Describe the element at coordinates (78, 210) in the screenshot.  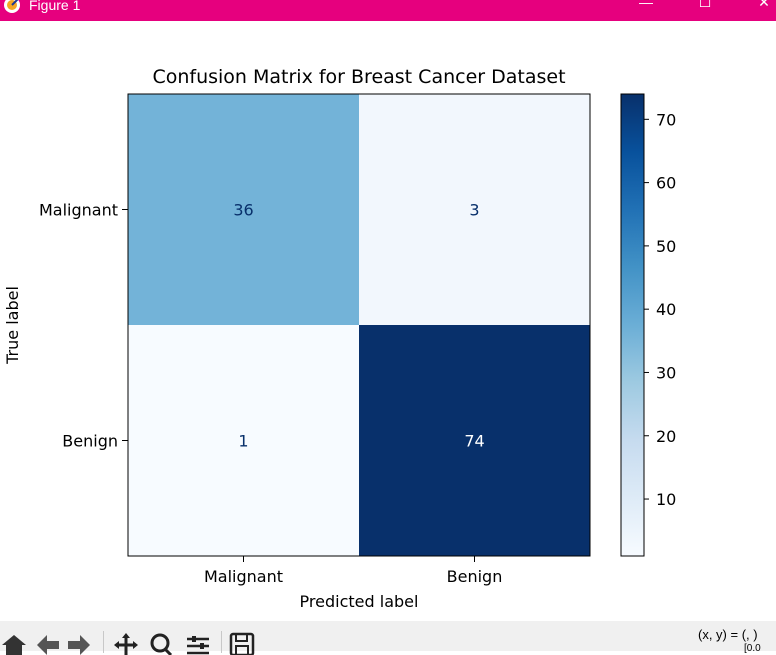
I see `y-tick-label: Malignant` at that location.